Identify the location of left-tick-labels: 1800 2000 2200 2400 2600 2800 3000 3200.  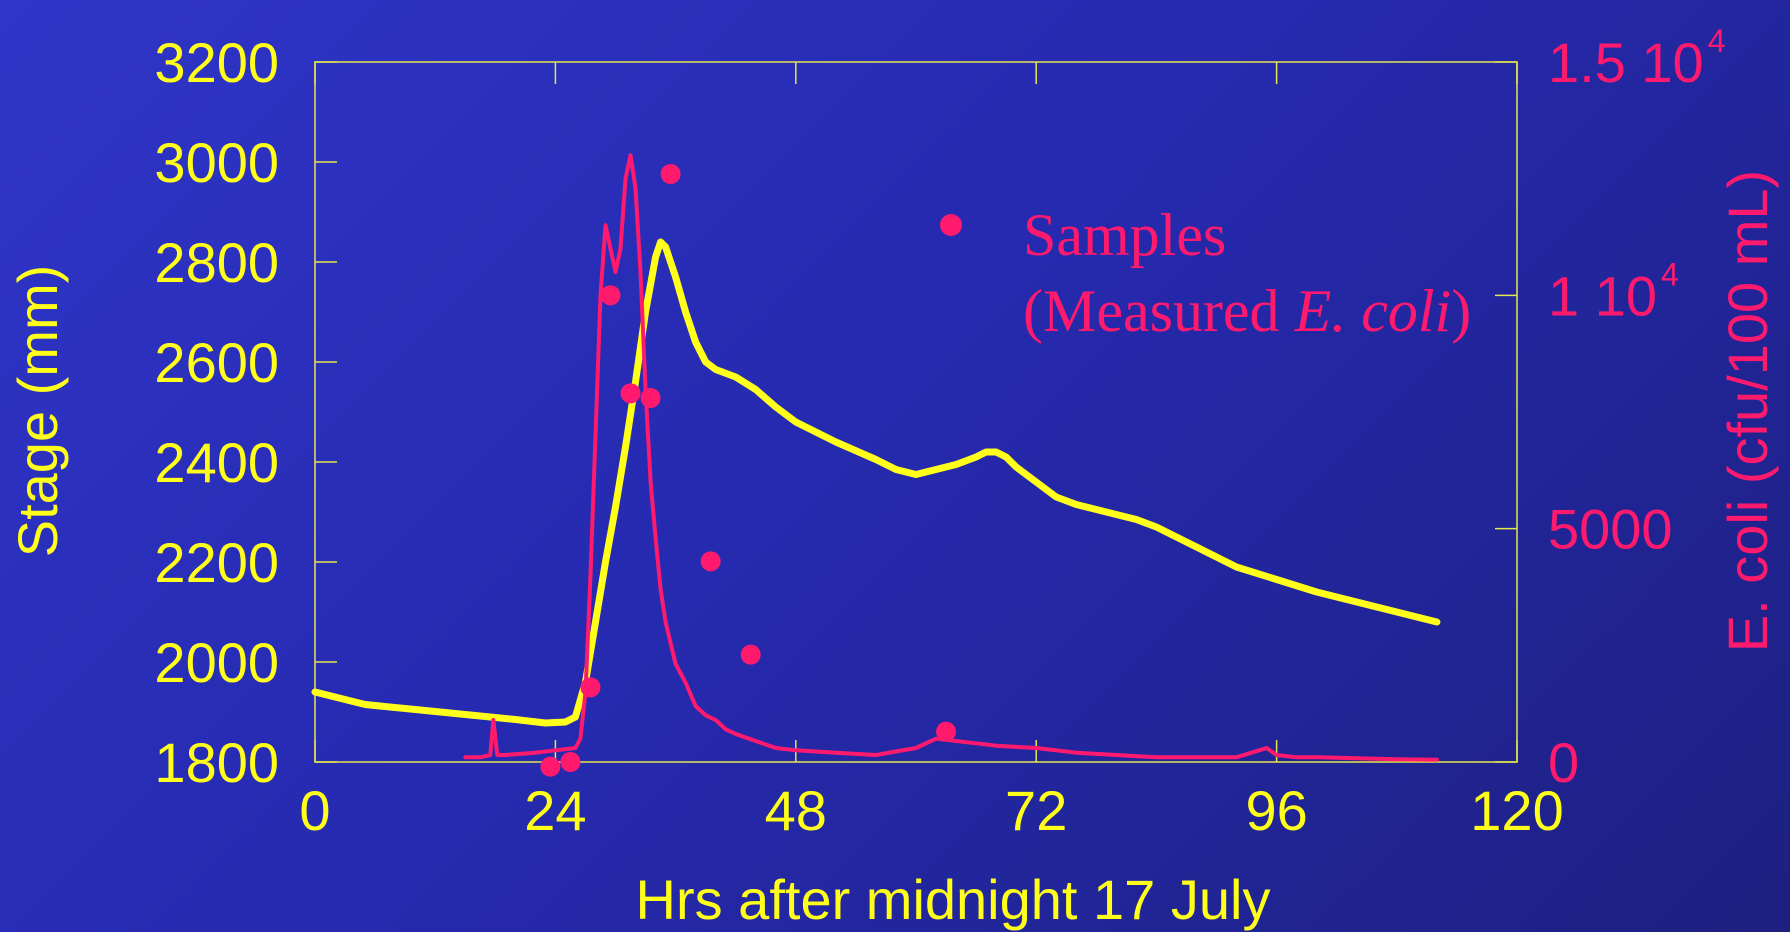
(216, 412).